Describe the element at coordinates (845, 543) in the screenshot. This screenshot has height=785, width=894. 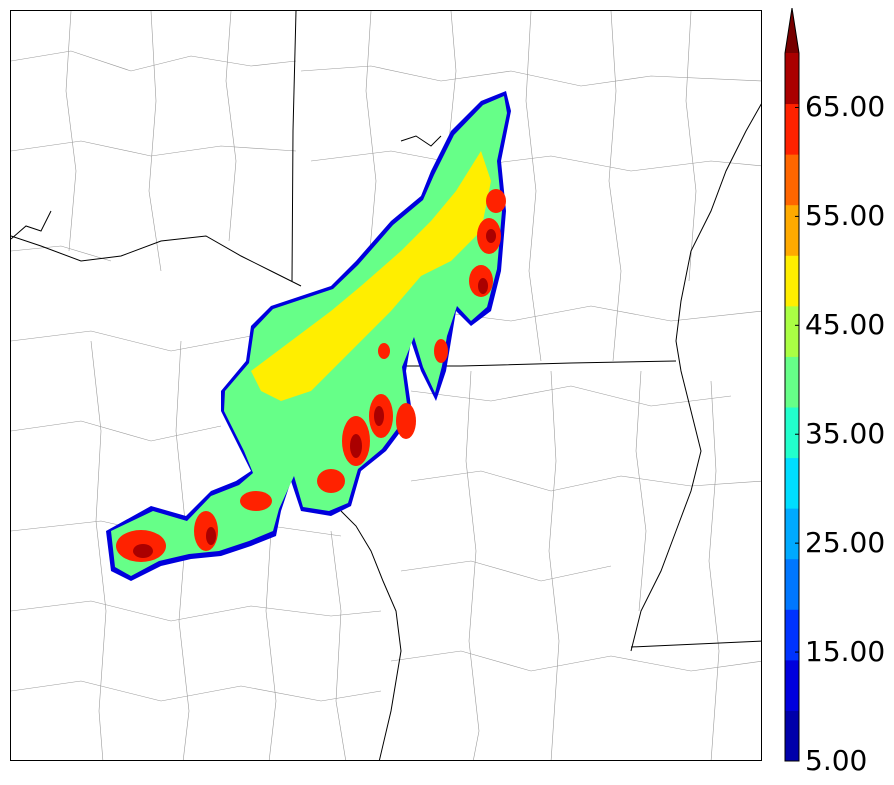
I see `colorbar-tick-label: 25.00` at that location.